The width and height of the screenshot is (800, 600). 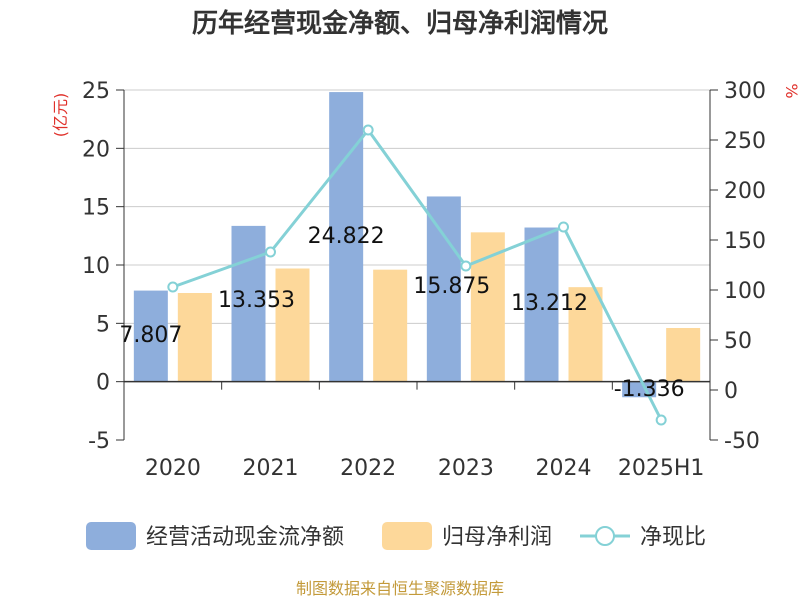 I want to click on left-axis-tick-label: -5, so click(x=99, y=441).